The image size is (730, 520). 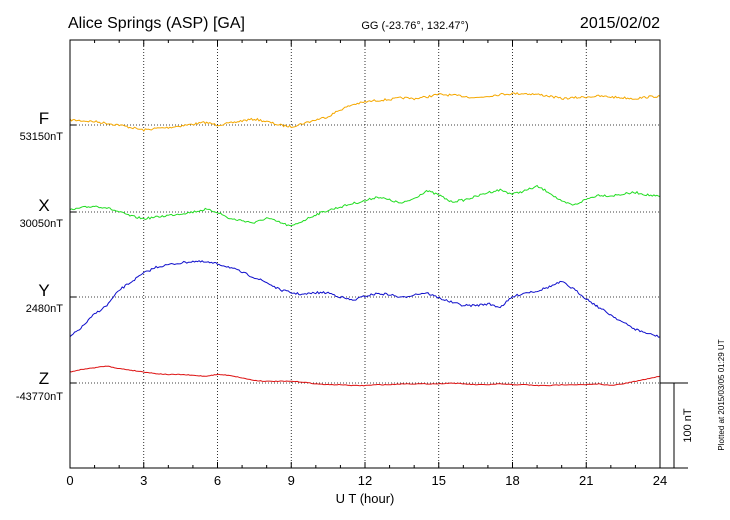 I want to click on x-tick-label: 15, so click(x=439, y=480).